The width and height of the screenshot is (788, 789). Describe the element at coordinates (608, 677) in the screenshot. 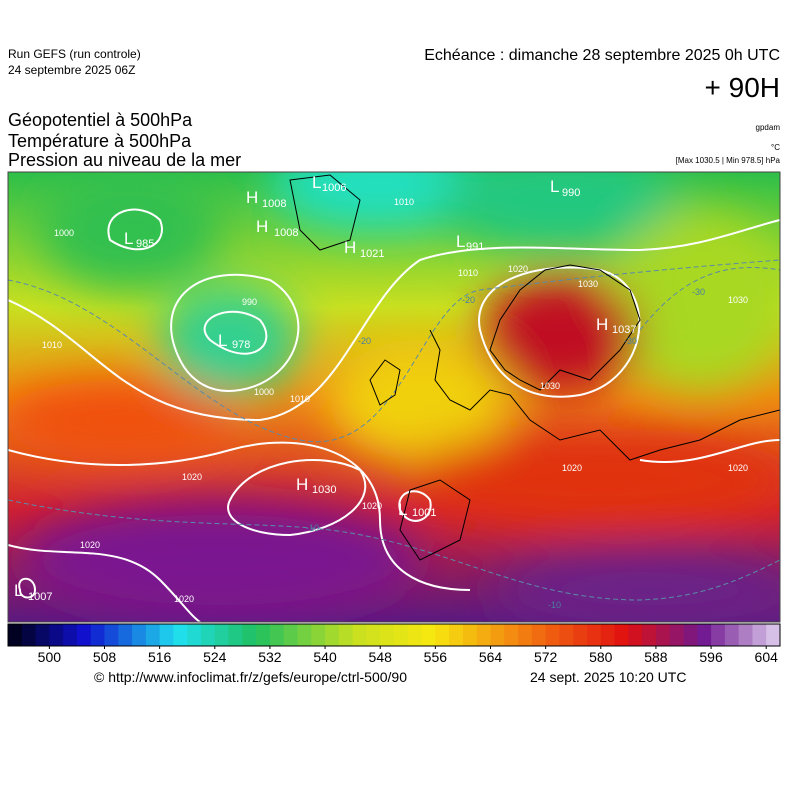

I see `footer-time: 24 sept. 2025 10:20 UTC` at that location.